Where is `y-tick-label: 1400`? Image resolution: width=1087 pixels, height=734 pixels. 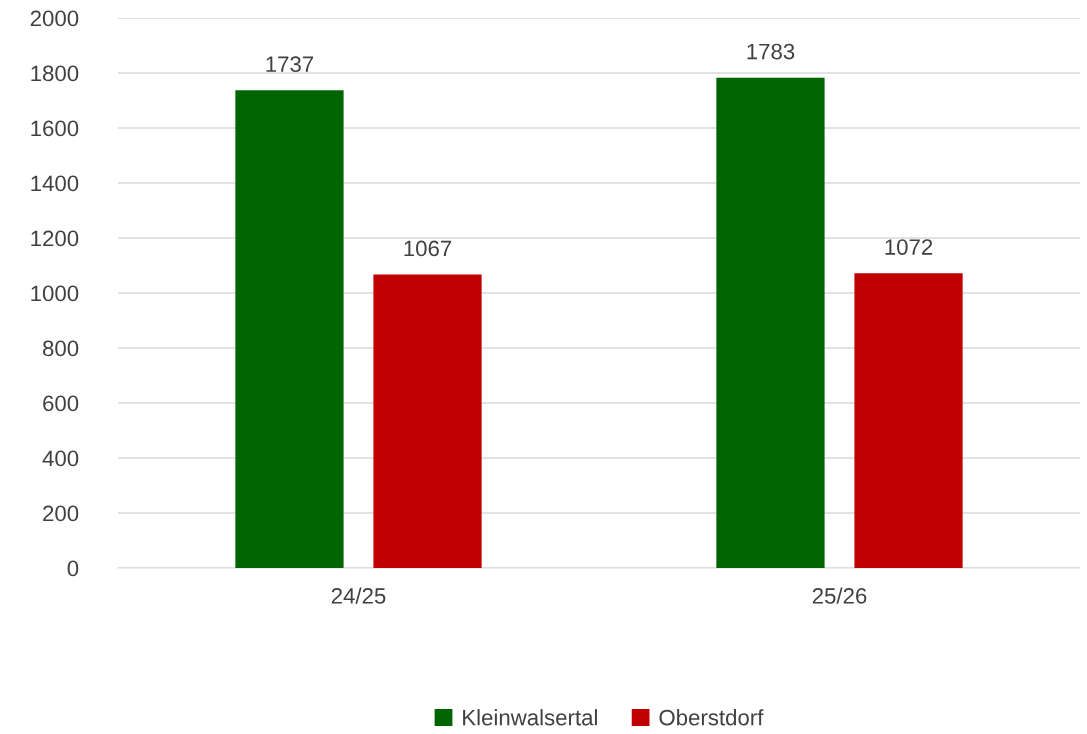
y-tick-label: 1400 is located at coordinates (55, 183).